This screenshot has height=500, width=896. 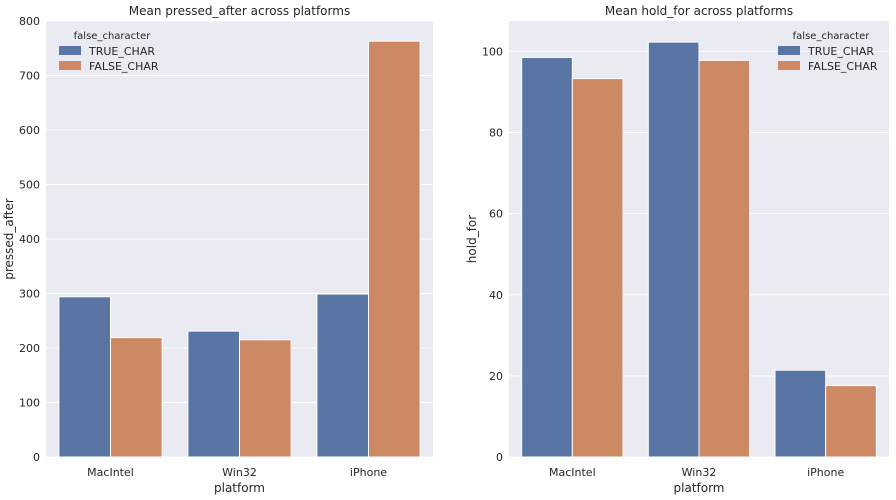 I want to click on y-tick-label: 80, so click(x=496, y=133).